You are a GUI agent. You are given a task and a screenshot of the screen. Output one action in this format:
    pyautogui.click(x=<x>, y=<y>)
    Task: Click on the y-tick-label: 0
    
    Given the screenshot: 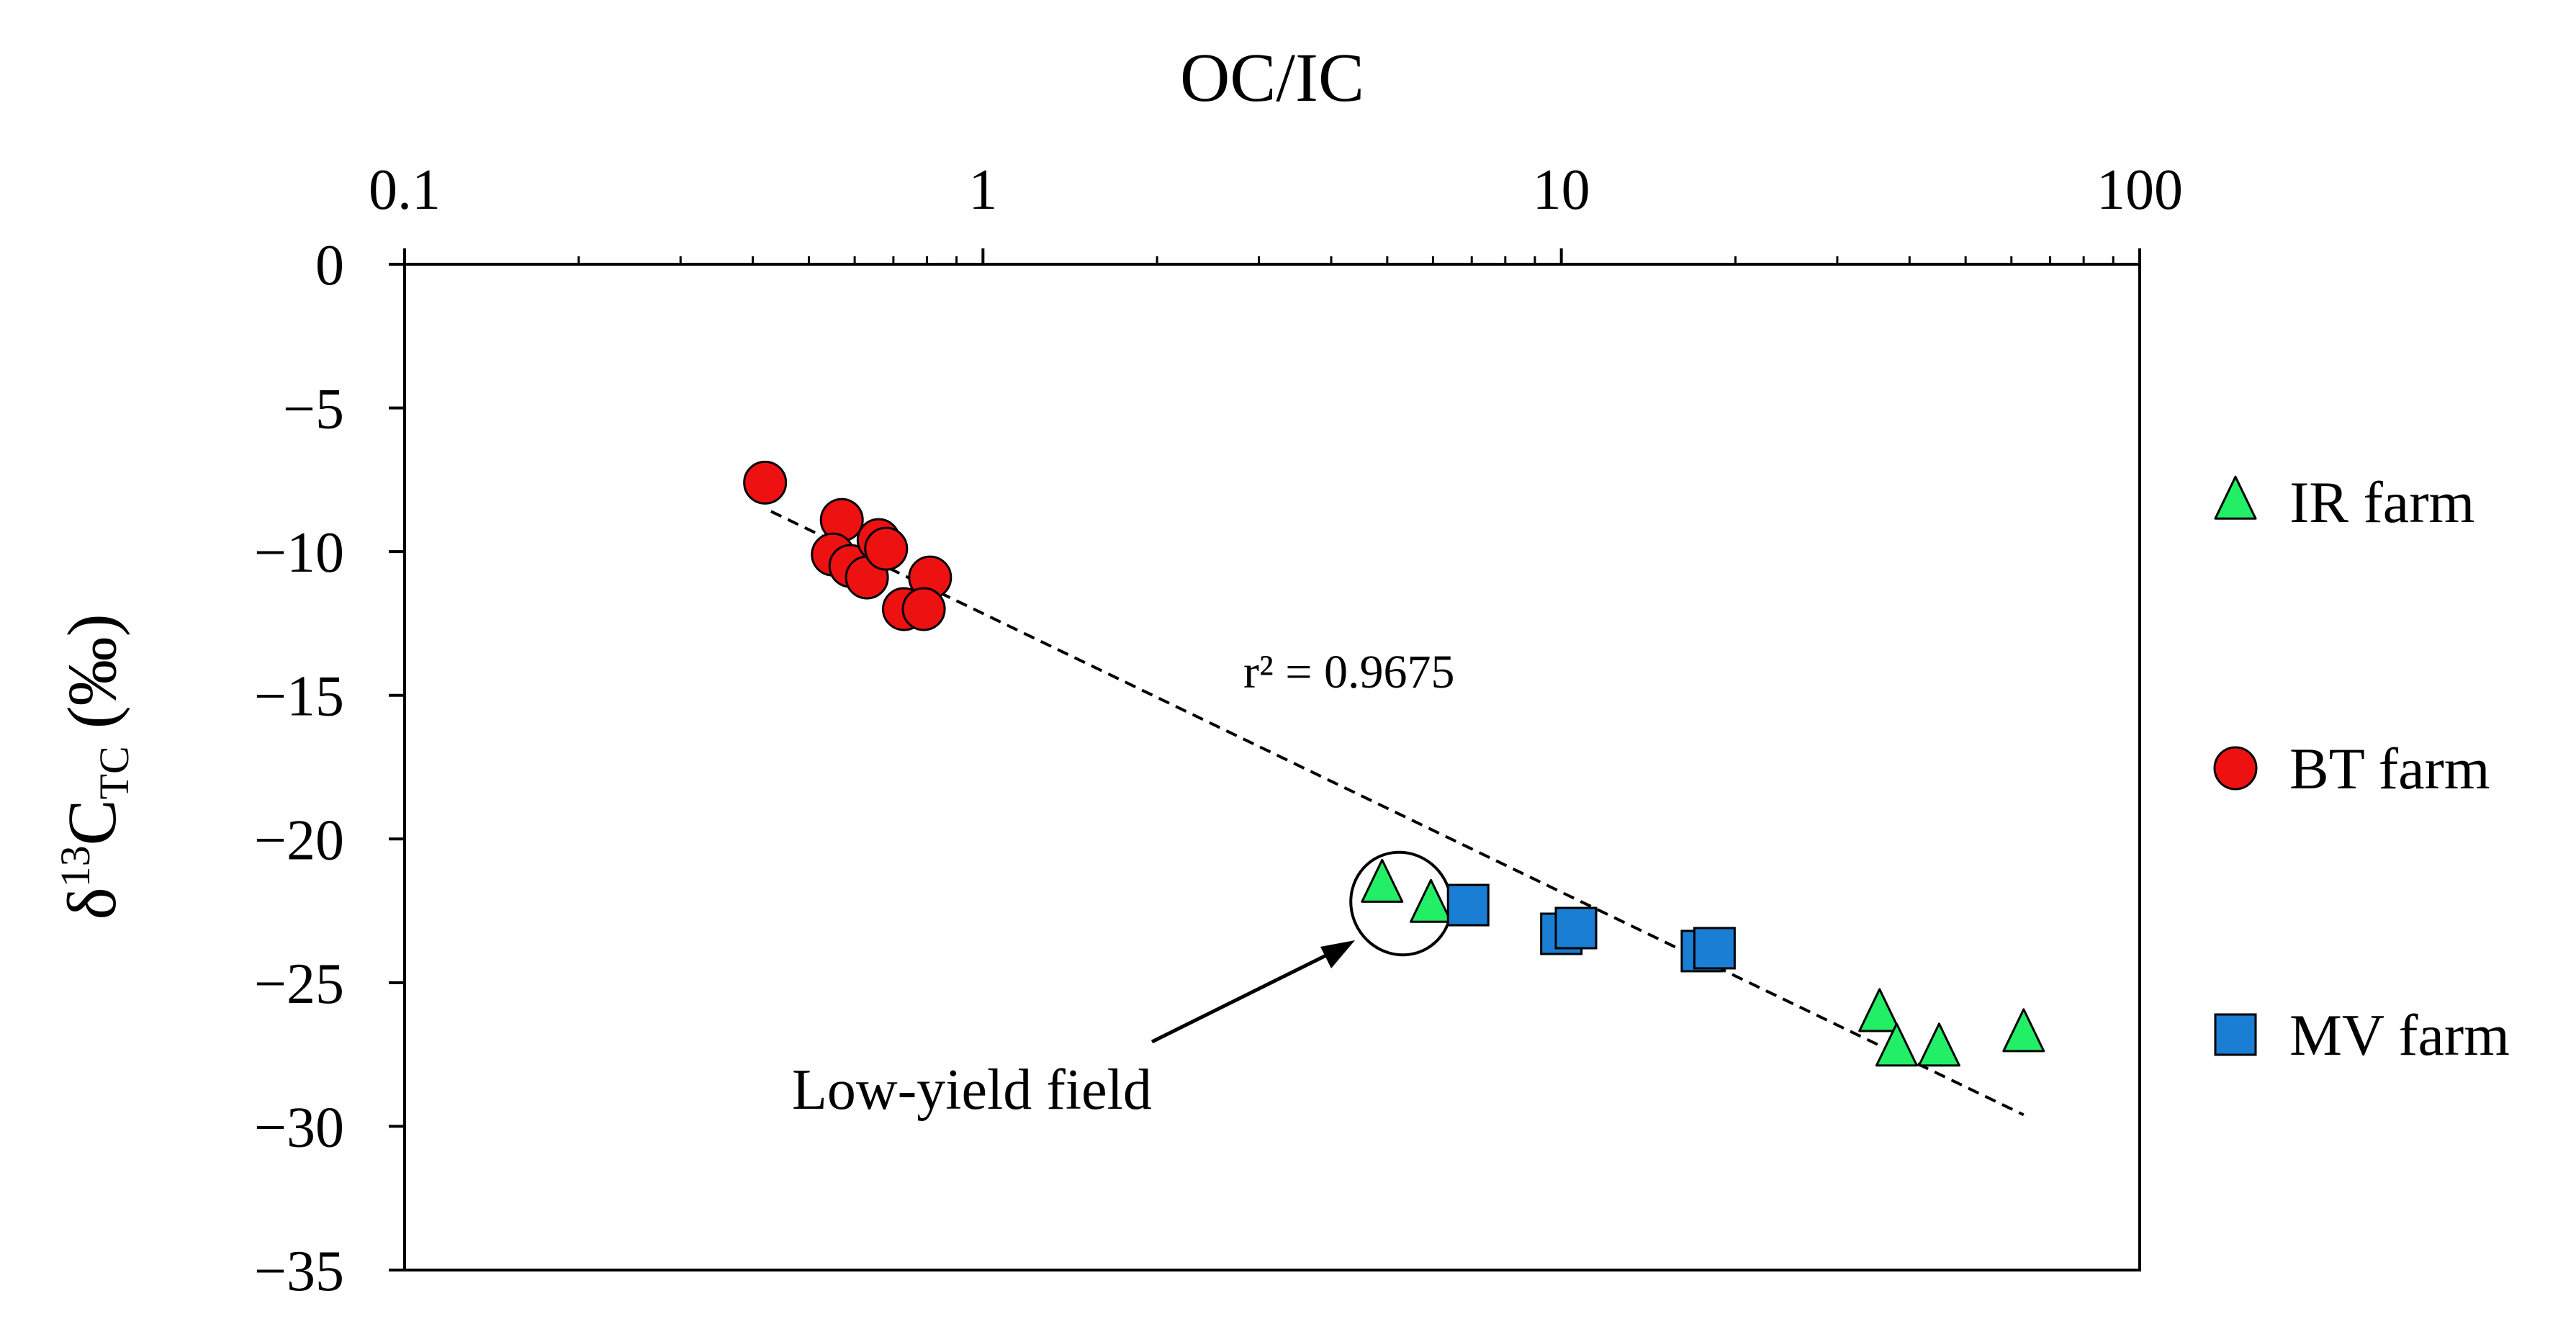 What is the action you would take?
    pyautogui.click(x=329, y=265)
    